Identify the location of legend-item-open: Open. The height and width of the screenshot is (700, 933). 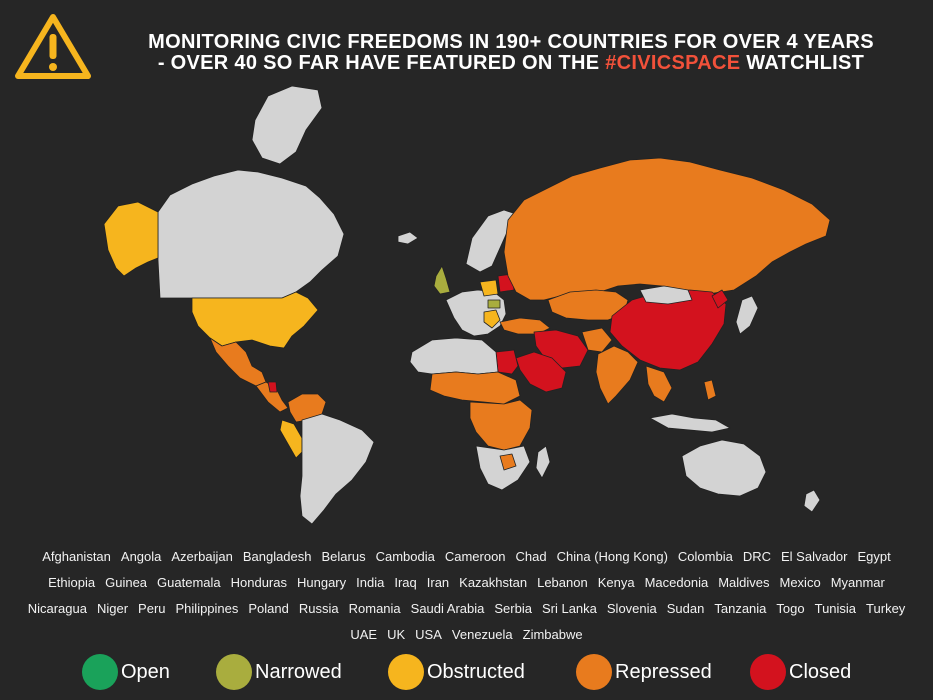
(126, 672).